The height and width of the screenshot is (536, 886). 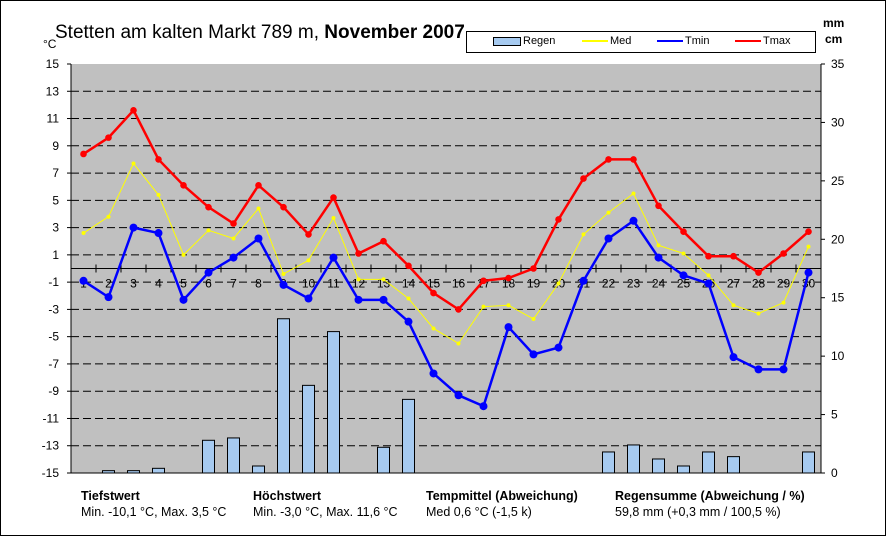 I want to click on y-tick-label: -1, so click(x=53, y=282).